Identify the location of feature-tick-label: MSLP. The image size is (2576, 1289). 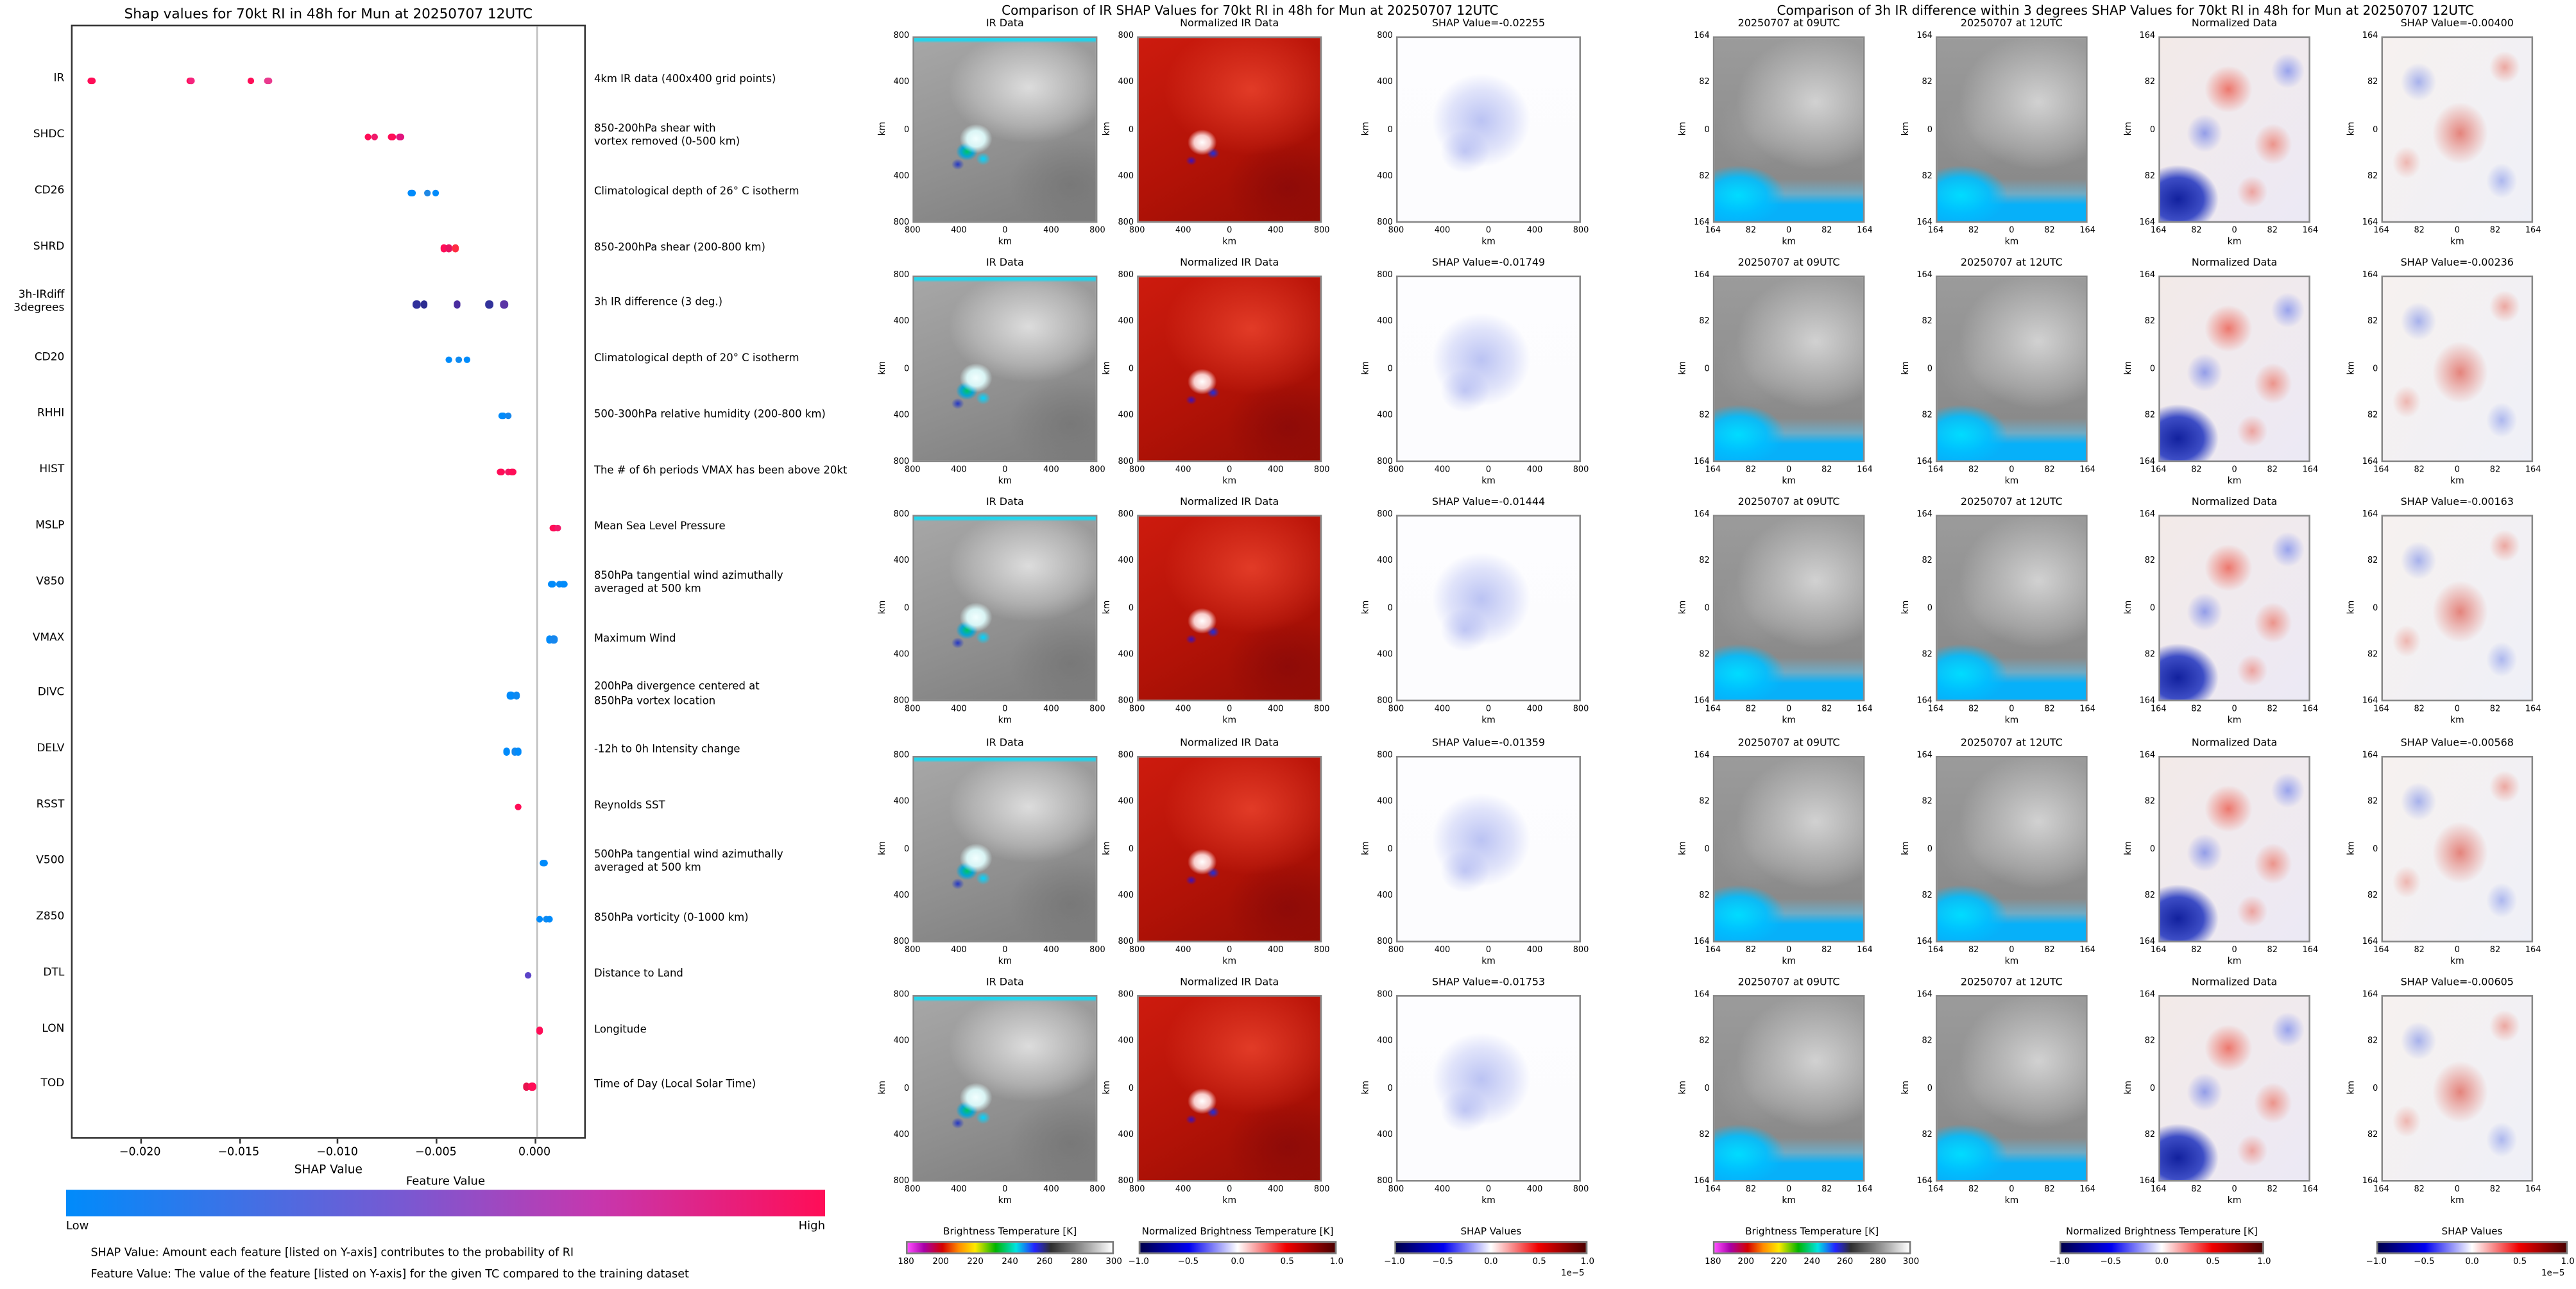
(50, 525).